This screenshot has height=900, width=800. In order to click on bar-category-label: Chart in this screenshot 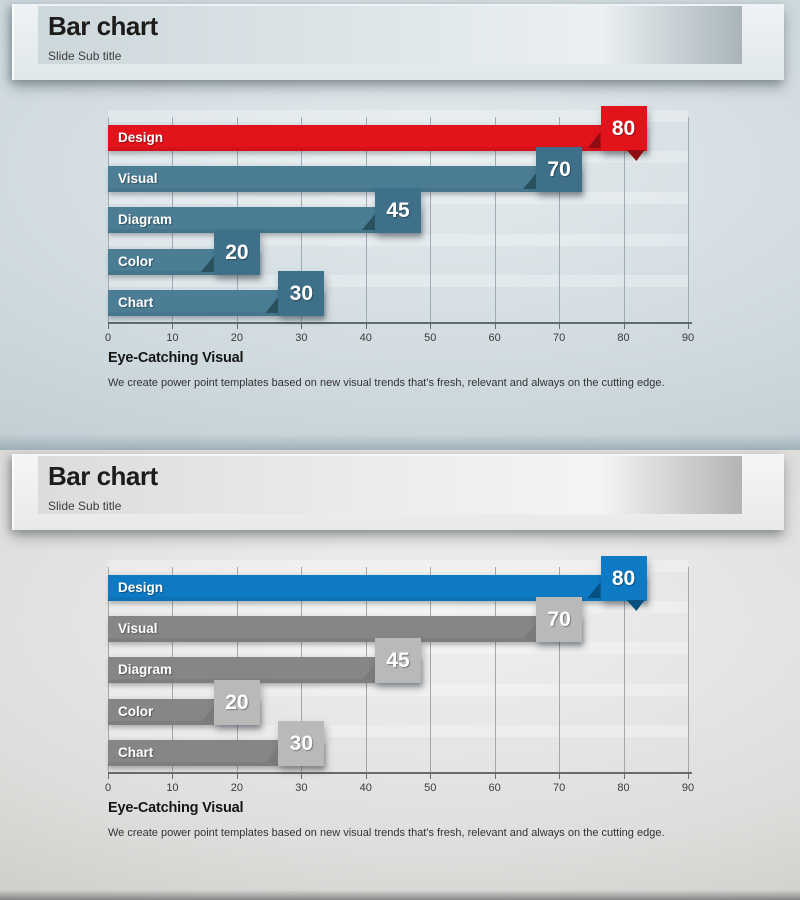, I will do `click(136, 302)`.